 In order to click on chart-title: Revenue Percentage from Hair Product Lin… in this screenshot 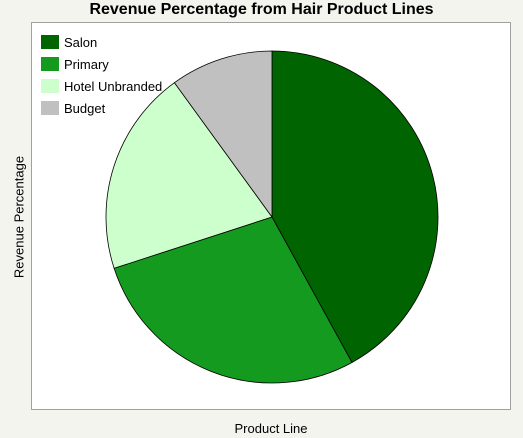, I will do `click(261, 9)`.